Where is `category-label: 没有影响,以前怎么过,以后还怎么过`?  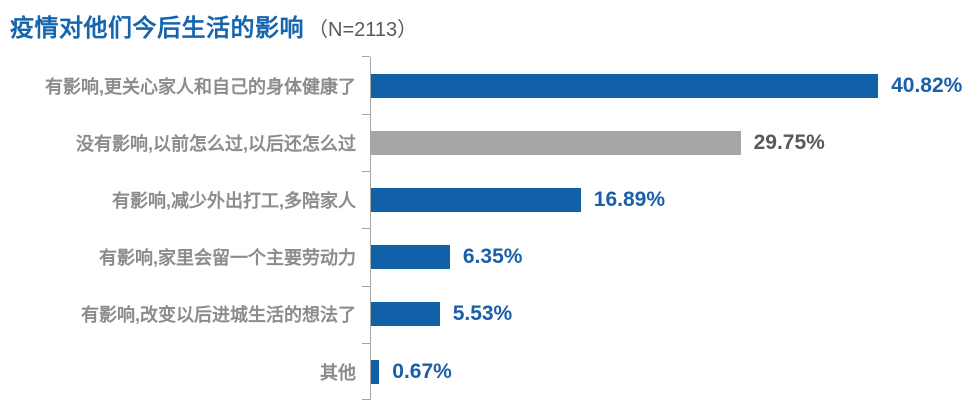
category-label: 没有影响,以前怎么过,以后还怎么过 is located at coordinates (215, 143).